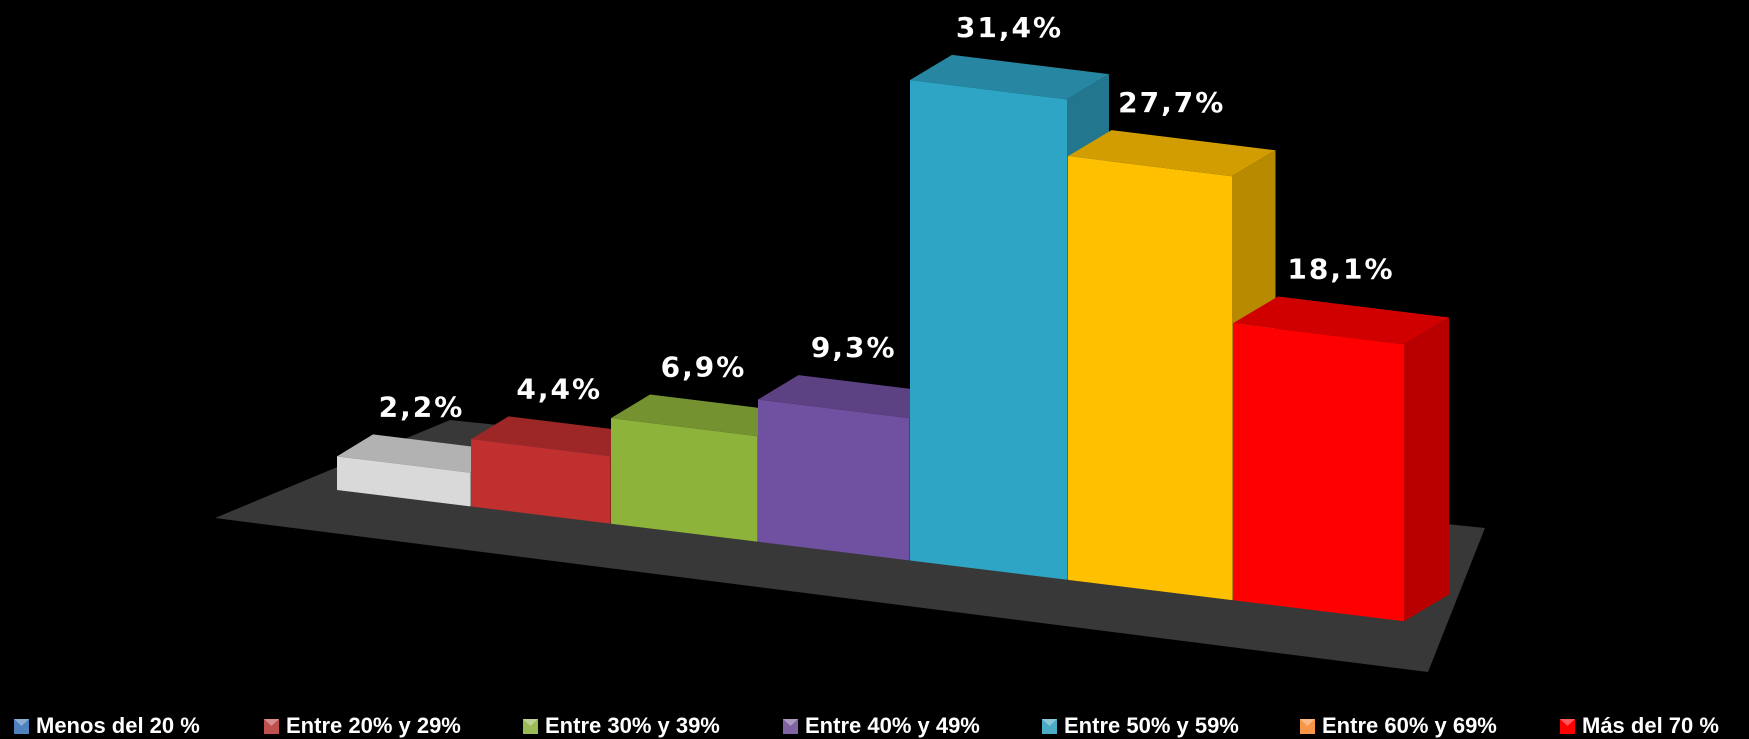  Describe the element at coordinates (1426, 469) in the screenshot. I see `bar-side` at that location.